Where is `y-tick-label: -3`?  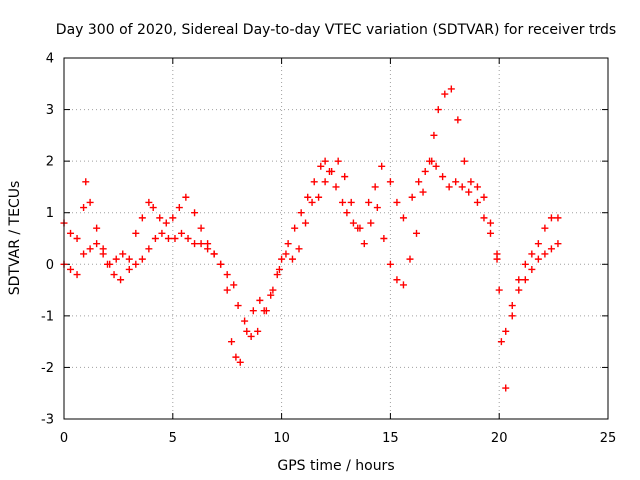
y-tick-label: -3 is located at coordinates (47, 420).